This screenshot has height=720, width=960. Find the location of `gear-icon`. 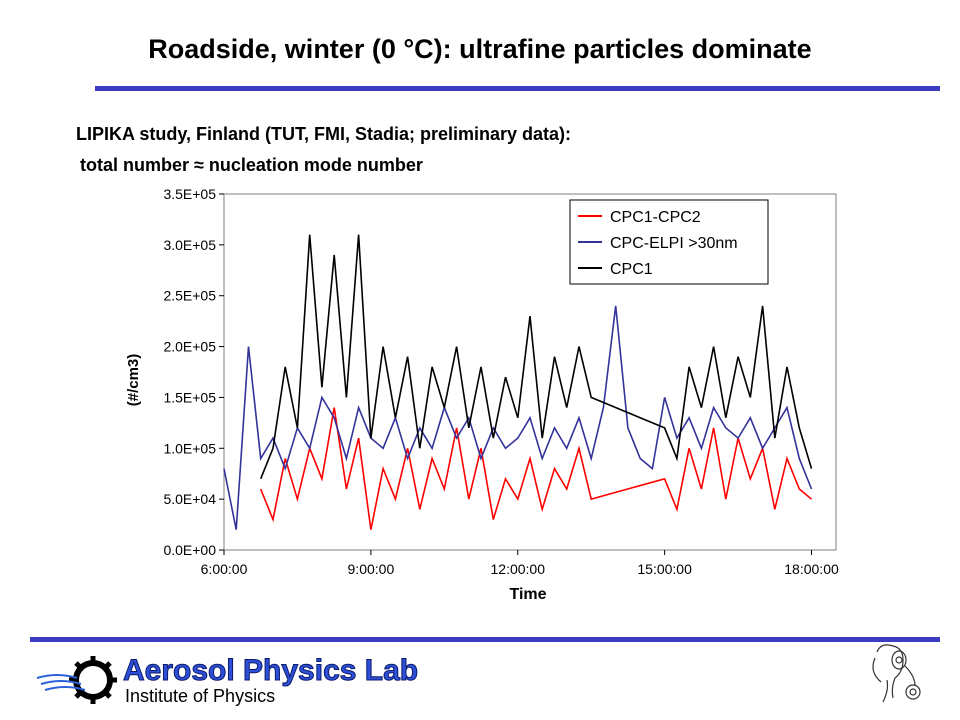

gear-icon is located at coordinates (93, 680).